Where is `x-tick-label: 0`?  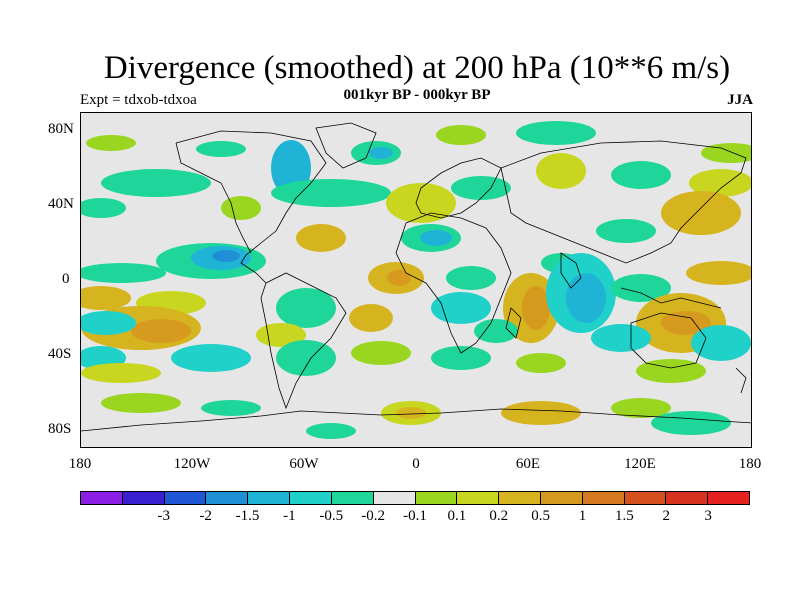 x-tick-label: 0 is located at coordinates (416, 464).